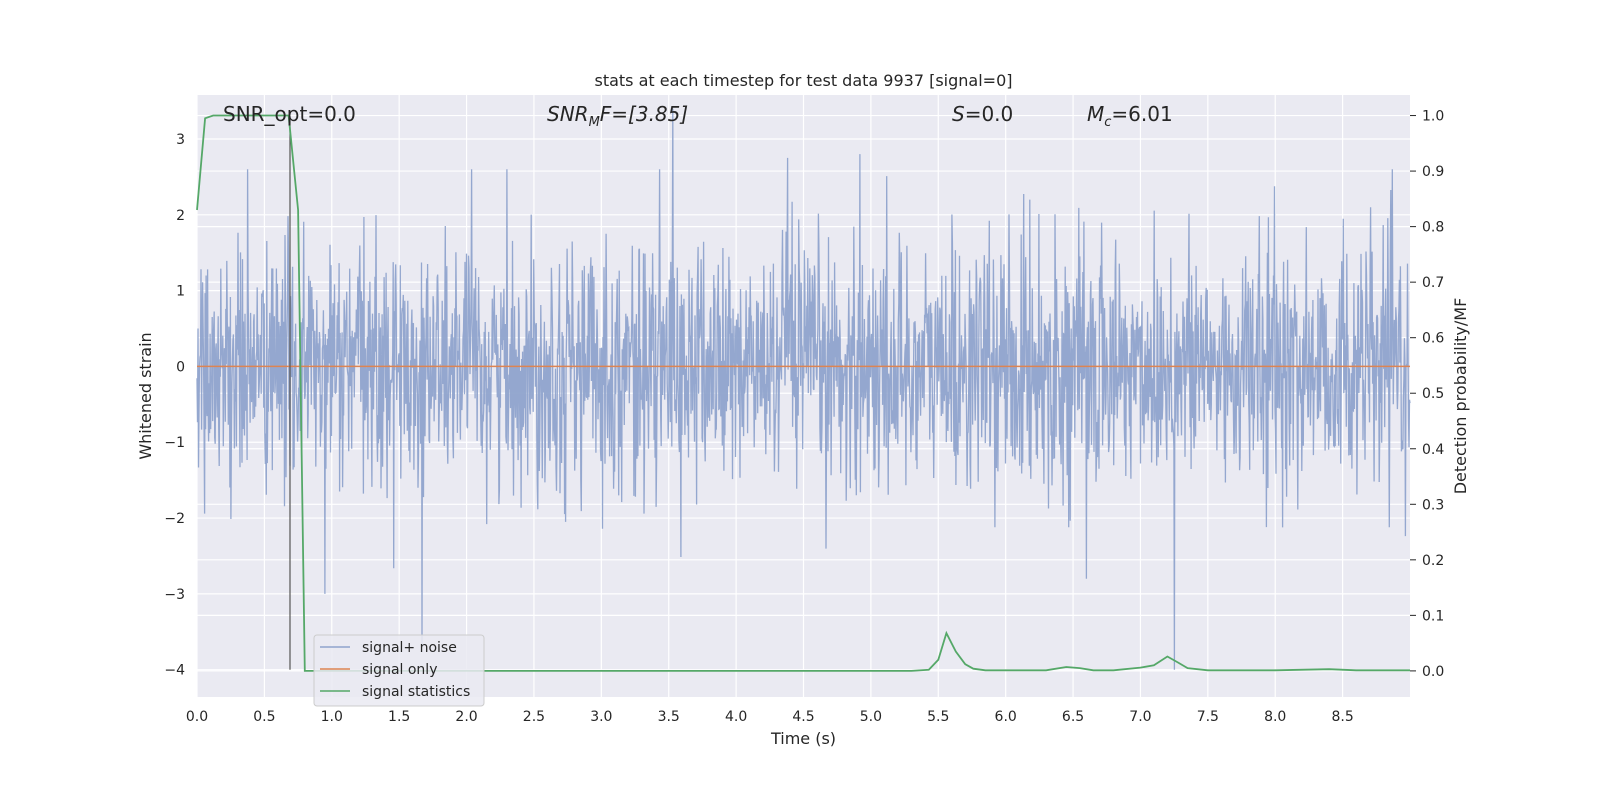  What do you see at coordinates (1141, 114) in the screenshot?
I see `annotation-mc-rest: =6.01` at bounding box center [1141, 114].